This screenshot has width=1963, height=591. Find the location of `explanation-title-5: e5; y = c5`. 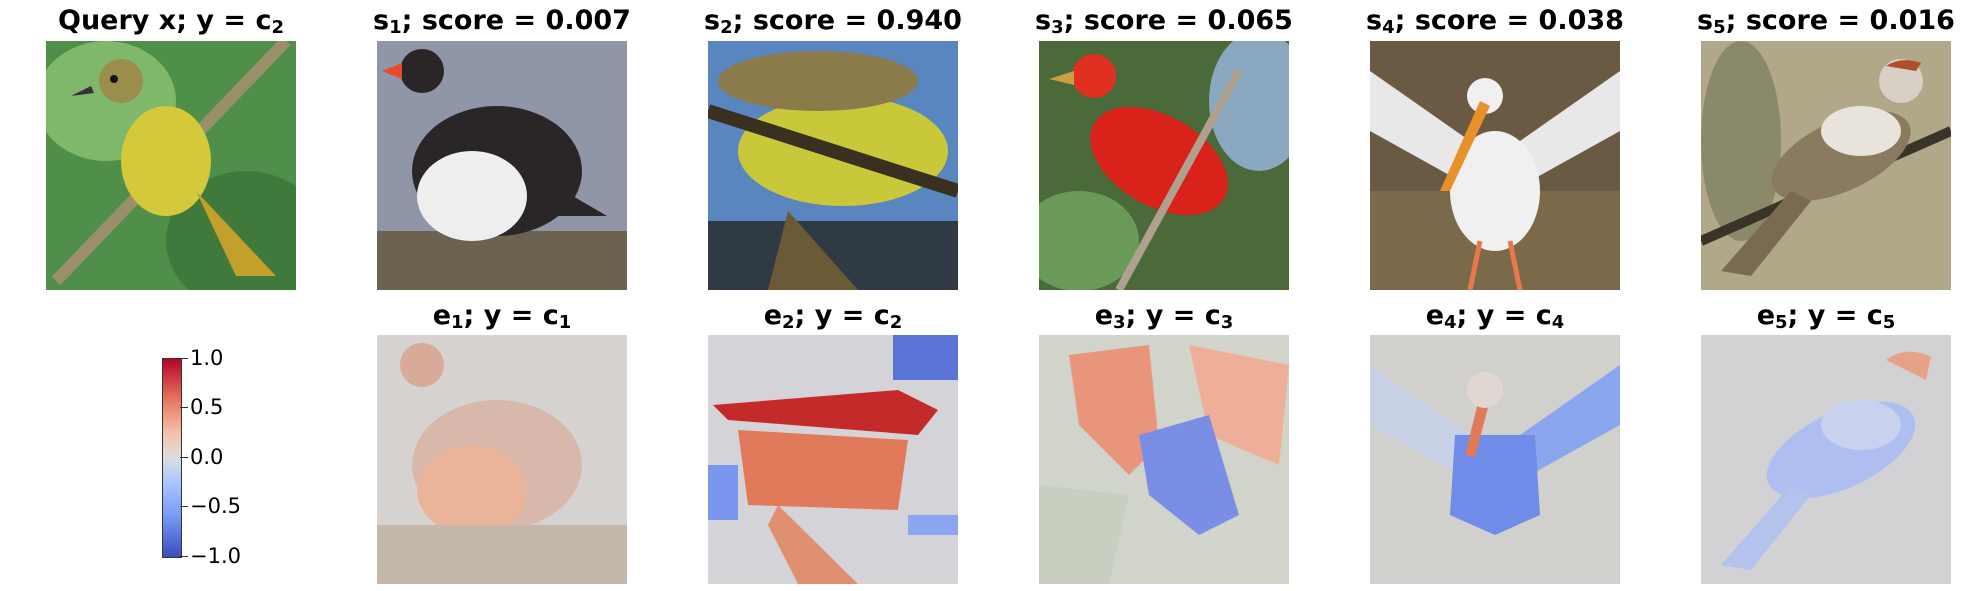

explanation-title-5: e5; y = c5 is located at coordinates (1826, 316).